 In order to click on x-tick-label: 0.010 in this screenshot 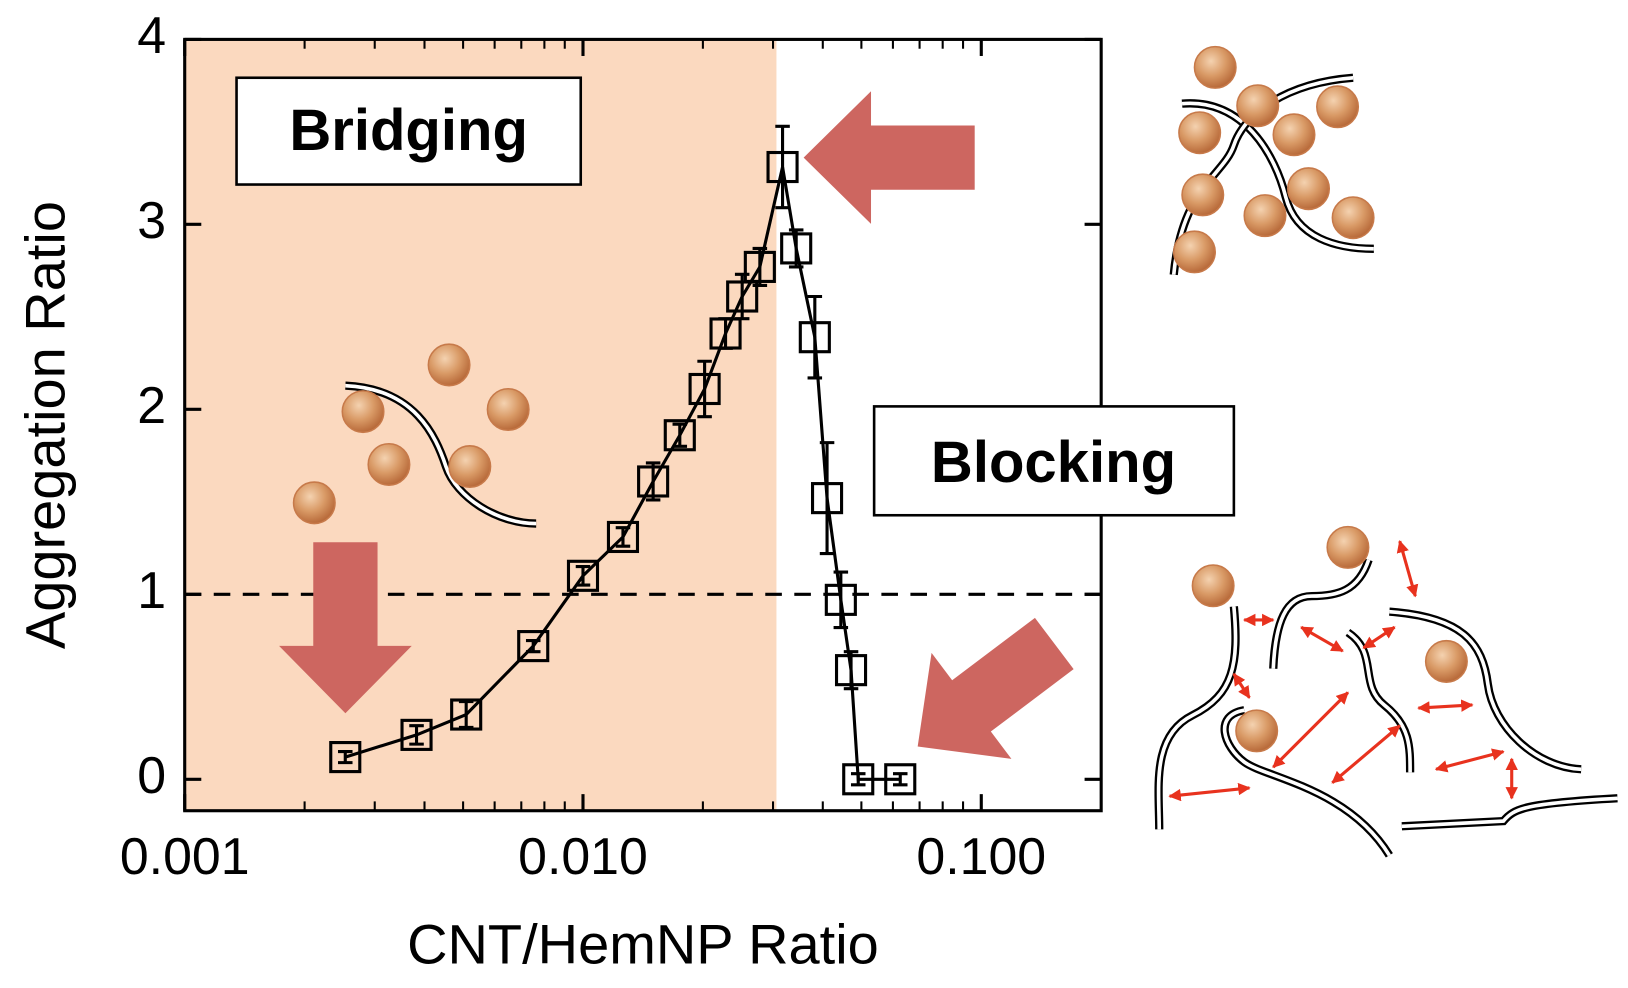, I will do `click(583, 856)`.